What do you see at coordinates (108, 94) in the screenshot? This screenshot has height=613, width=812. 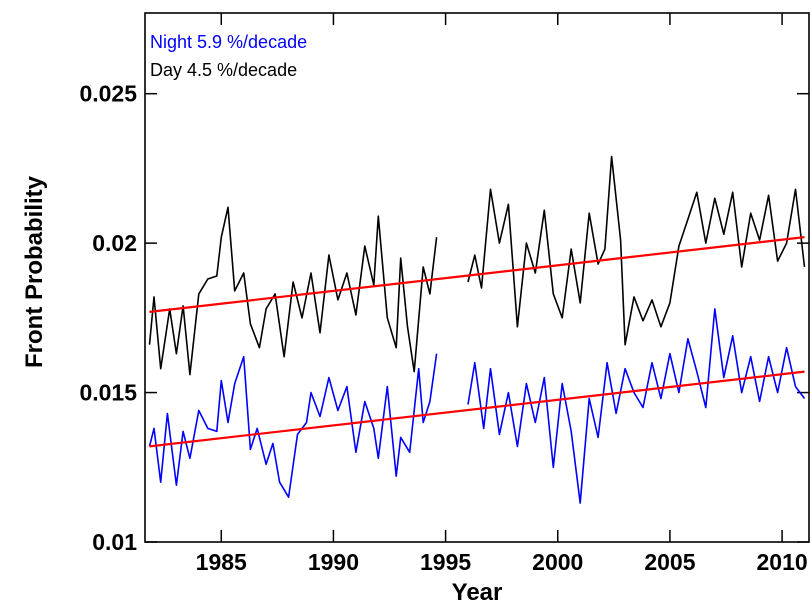 I see `y-tick-label: 0.025` at bounding box center [108, 94].